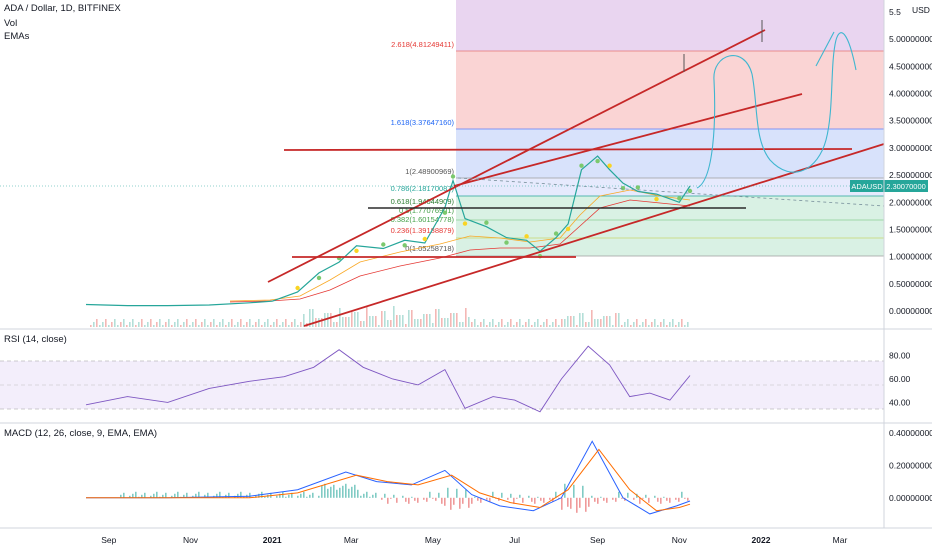  What do you see at coordinates (895, 12) in the screenshot?
I see `price-axis-tick: 5.5` at bounding box center [895, 12].